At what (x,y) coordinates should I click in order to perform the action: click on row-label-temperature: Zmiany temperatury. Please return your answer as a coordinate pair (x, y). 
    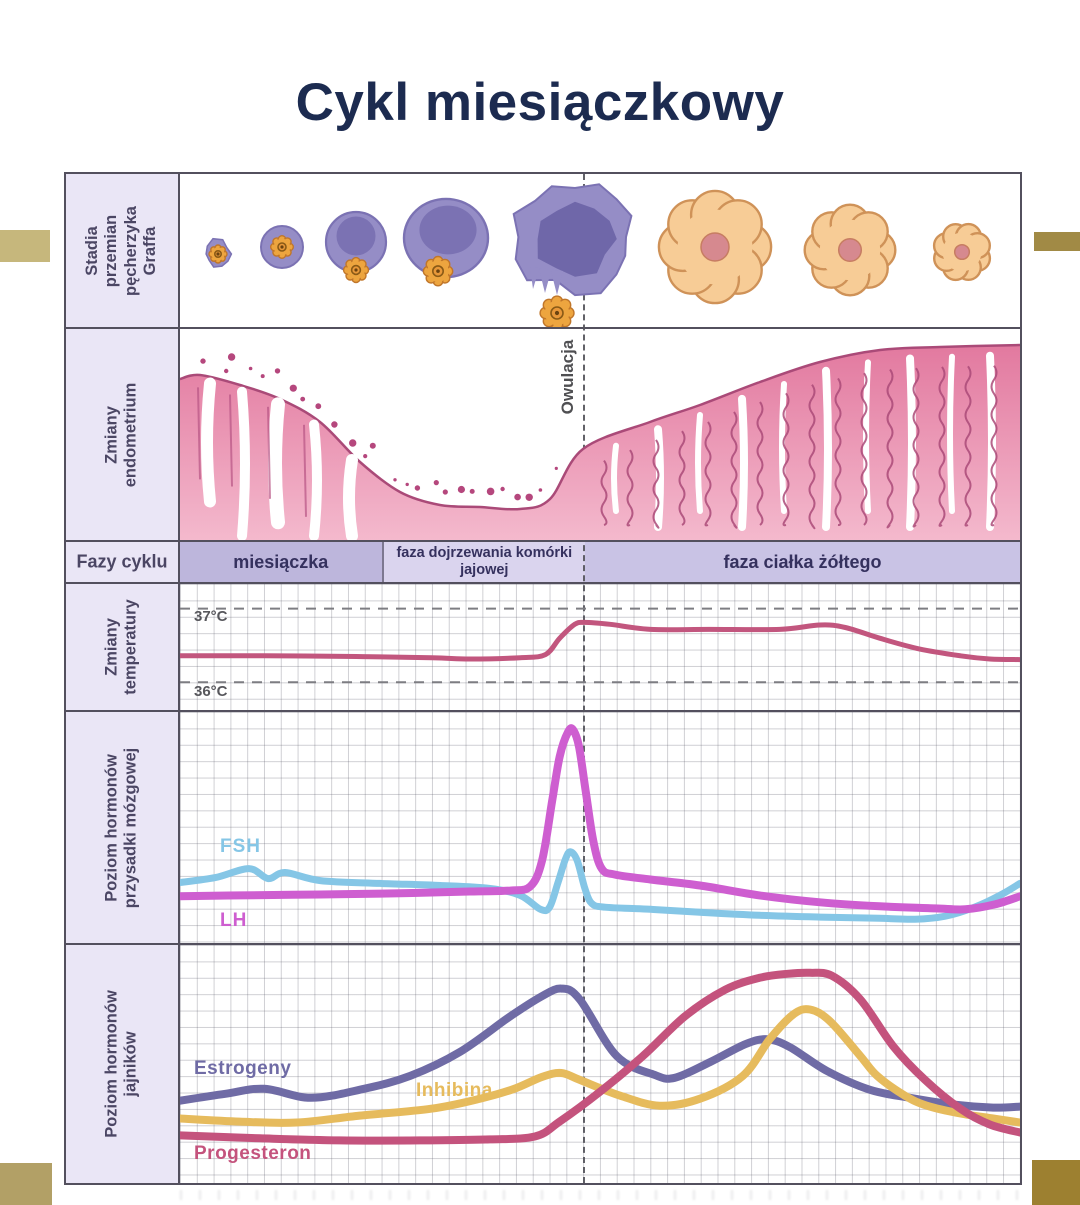
    Looking at the image, I should click on (123, 647).